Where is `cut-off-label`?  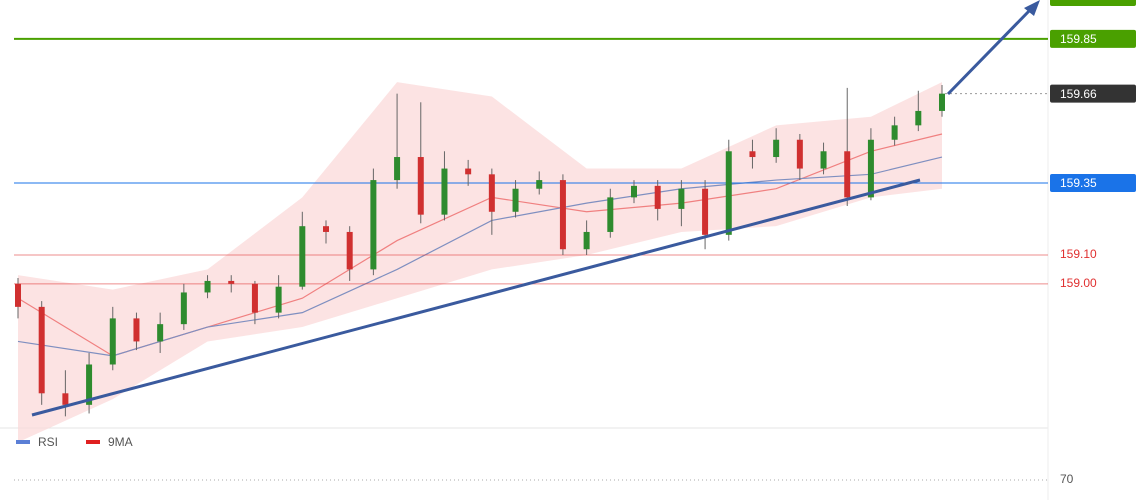
cut-off-label is located at coordinates (1093, 3).